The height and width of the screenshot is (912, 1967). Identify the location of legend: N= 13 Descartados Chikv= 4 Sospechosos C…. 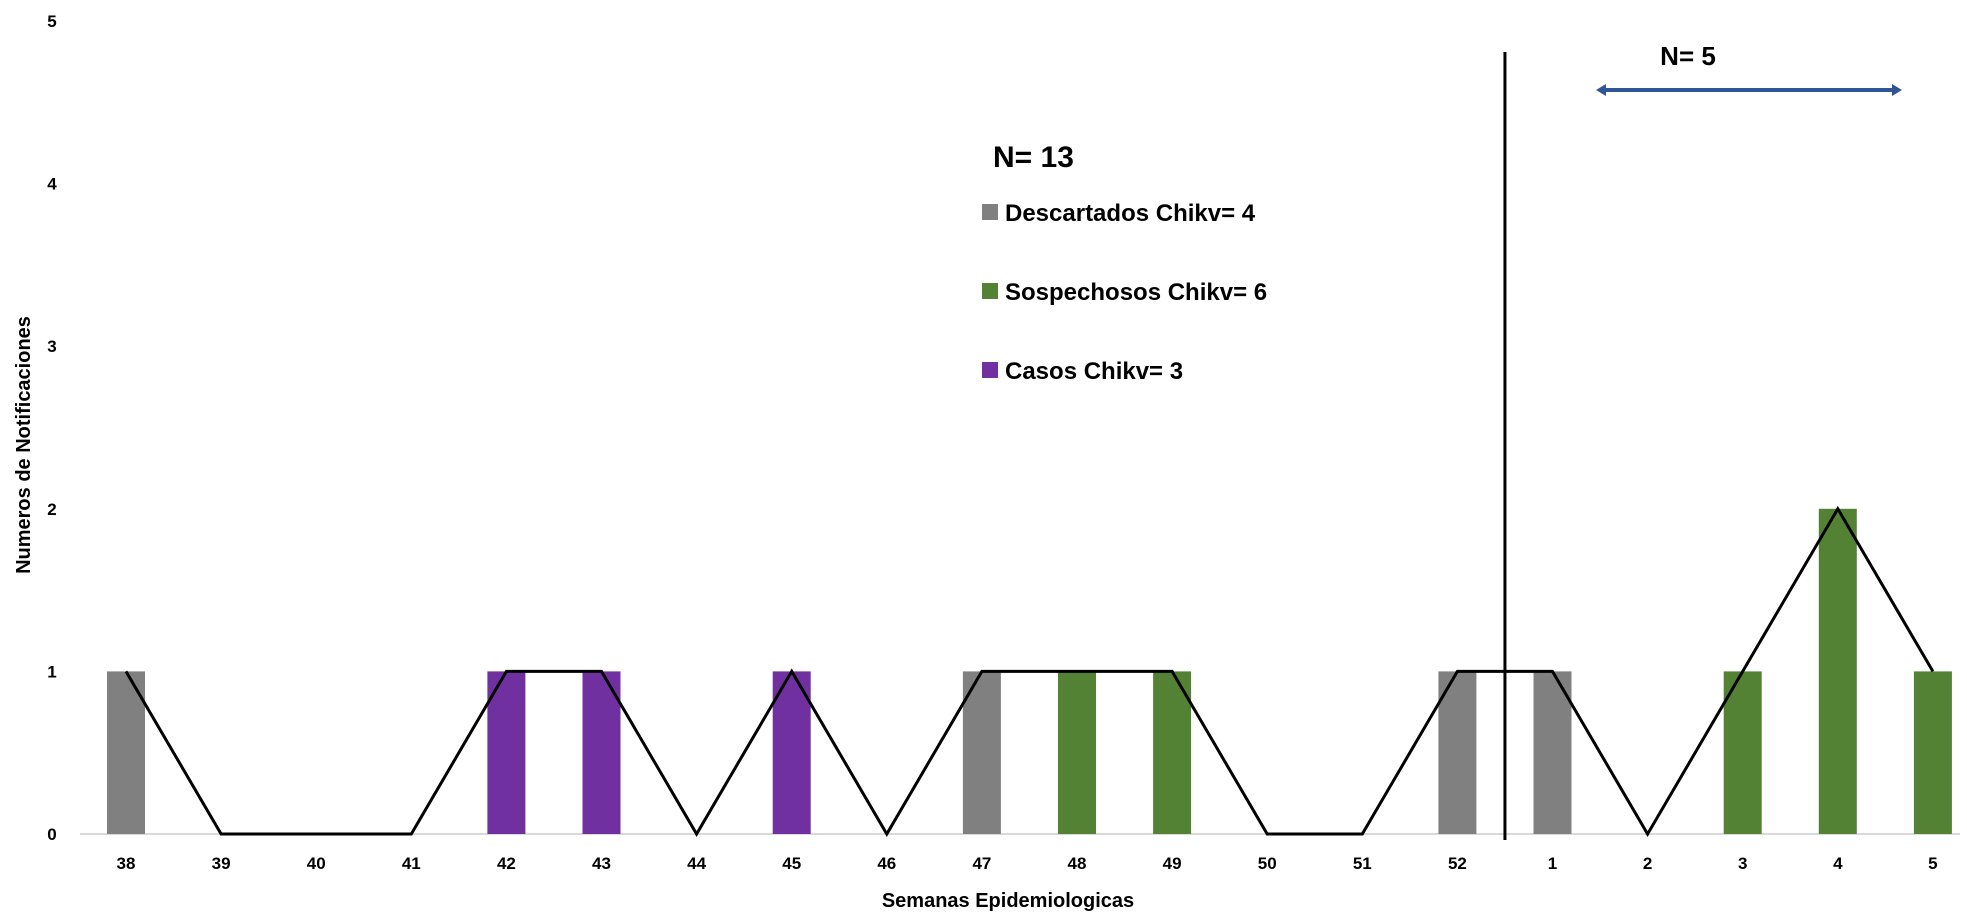
(1124, 263).